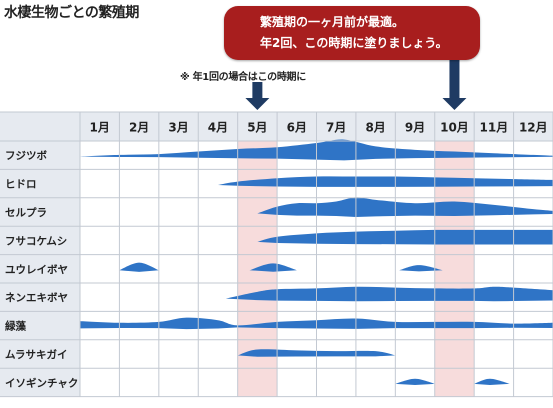 Image resolution: width=553 pixels, height=408 pixels. I want to click on row-label-2: ヒドロ, so click(21, 185).